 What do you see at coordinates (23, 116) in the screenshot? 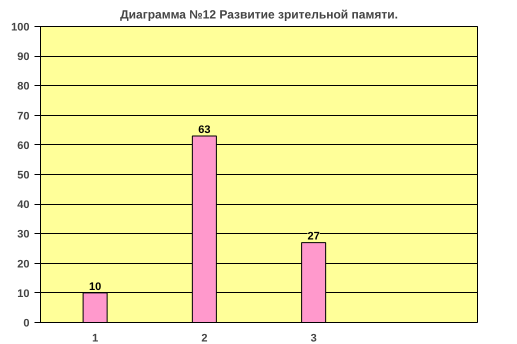
I see `y-tick-label: 70` at bounding box center [23, 116].